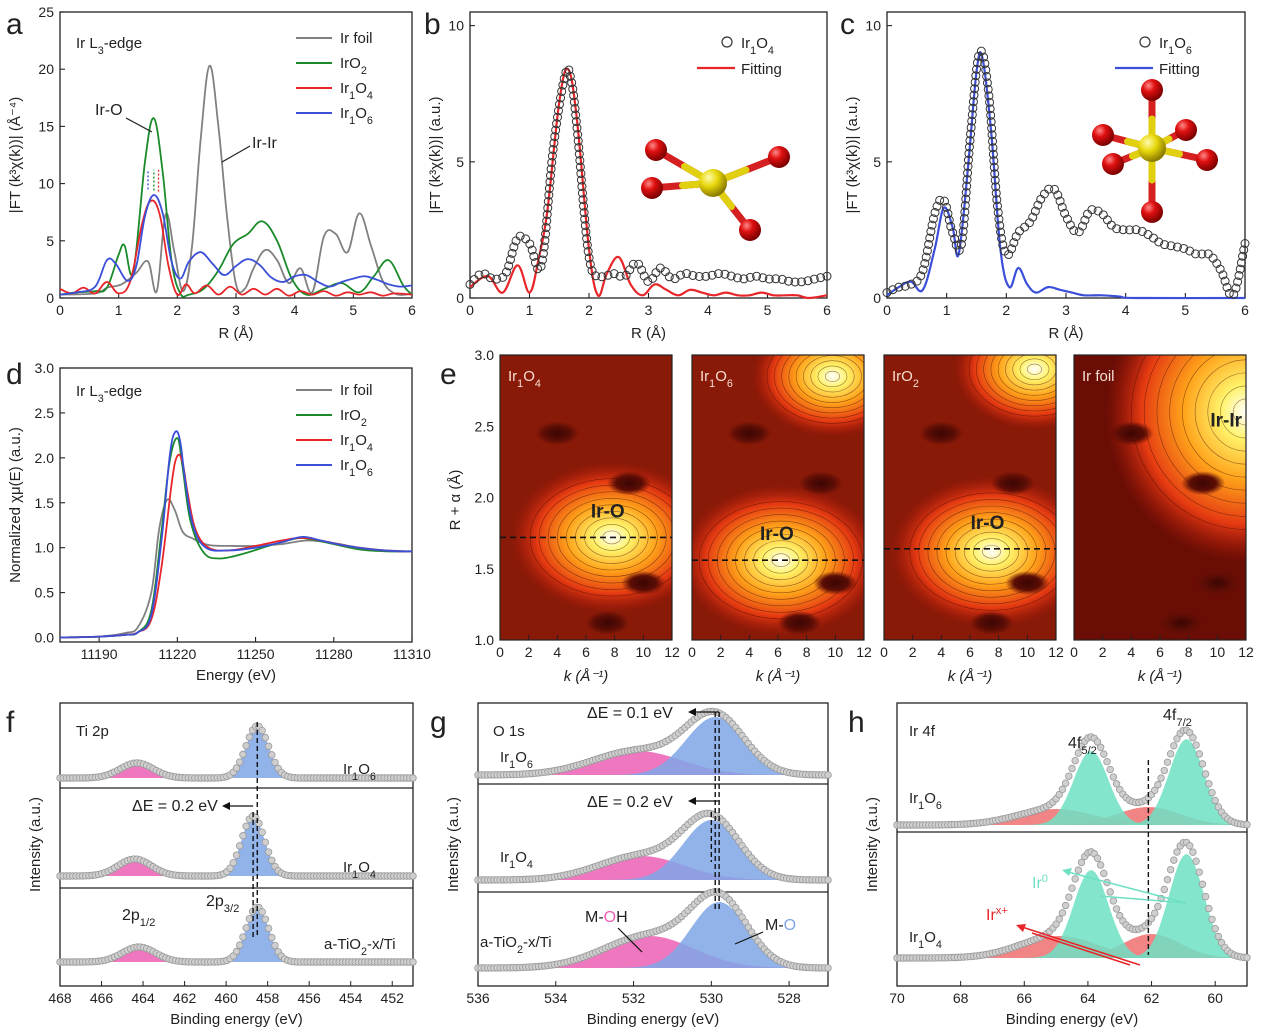 The image size is (1268, 1033). What do you see at coordinates (460, 298) in the screenshot?
I see `y-tick-label-b: 0` at bounding box center [460, 298].